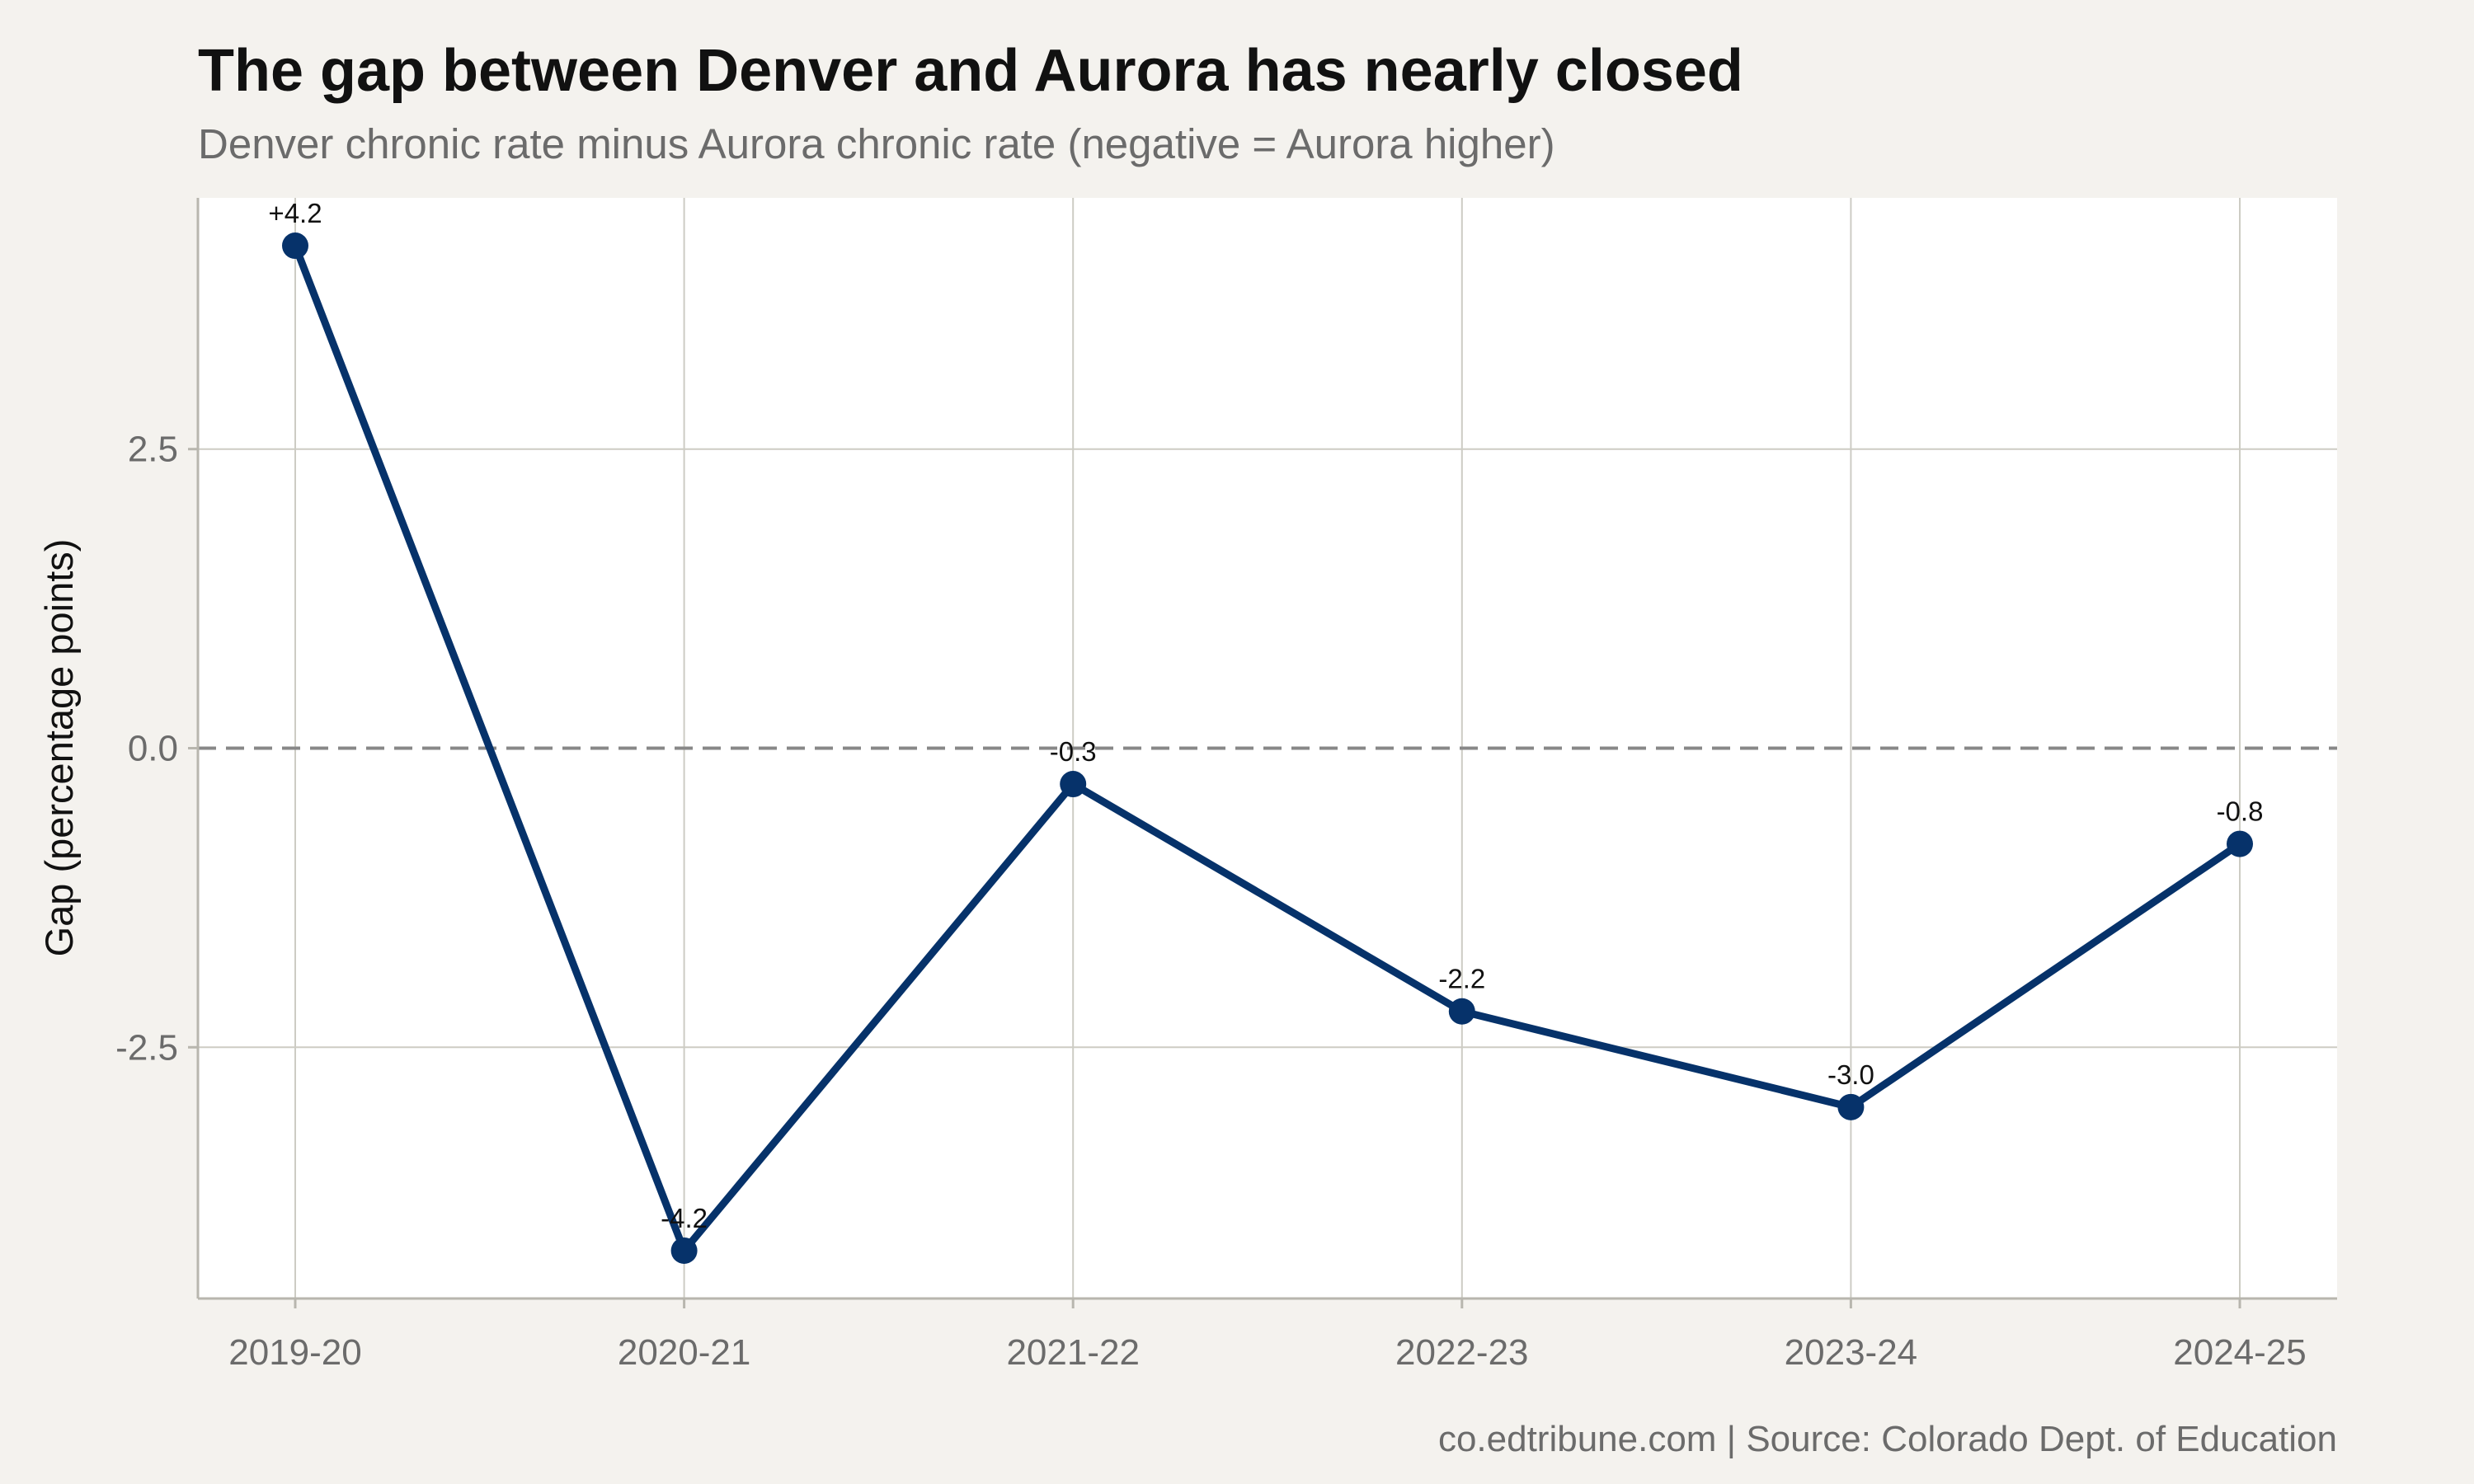 The height and width of the screenshot is (1484, 2474). Describe the element at coordinates (2239, 1352) in the screenshot. I see `x-tick-label: 2024-25` at that location.